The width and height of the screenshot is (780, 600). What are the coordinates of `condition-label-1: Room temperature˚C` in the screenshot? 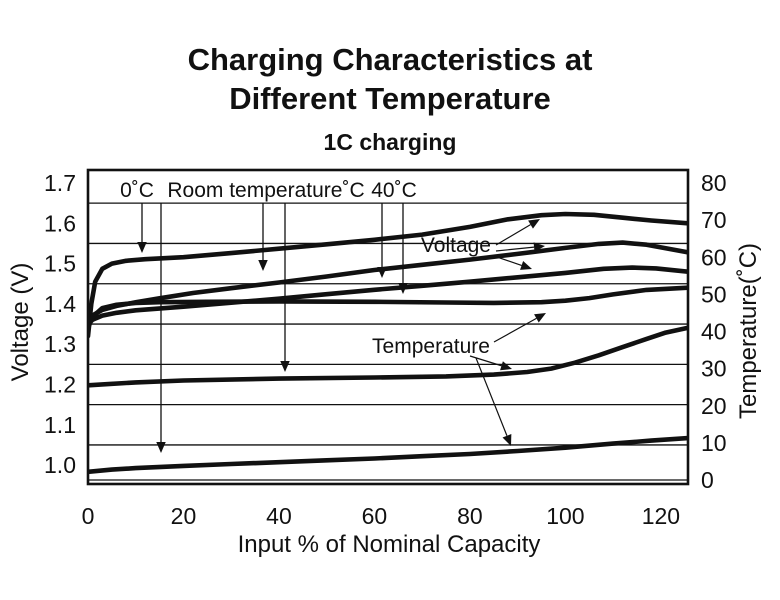 It's located at (265, 190).